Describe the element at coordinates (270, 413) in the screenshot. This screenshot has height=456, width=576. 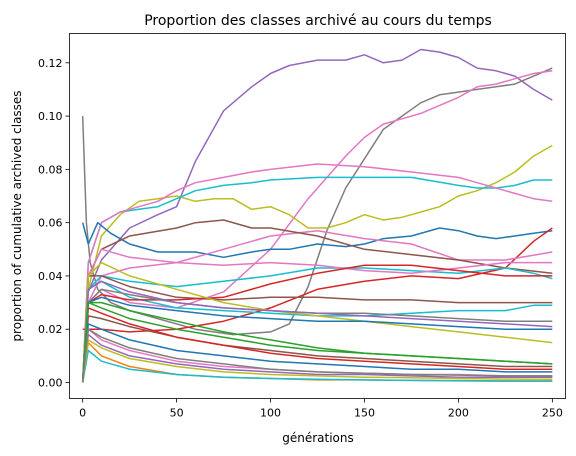
I see `x-tick-label: 100` at that location.